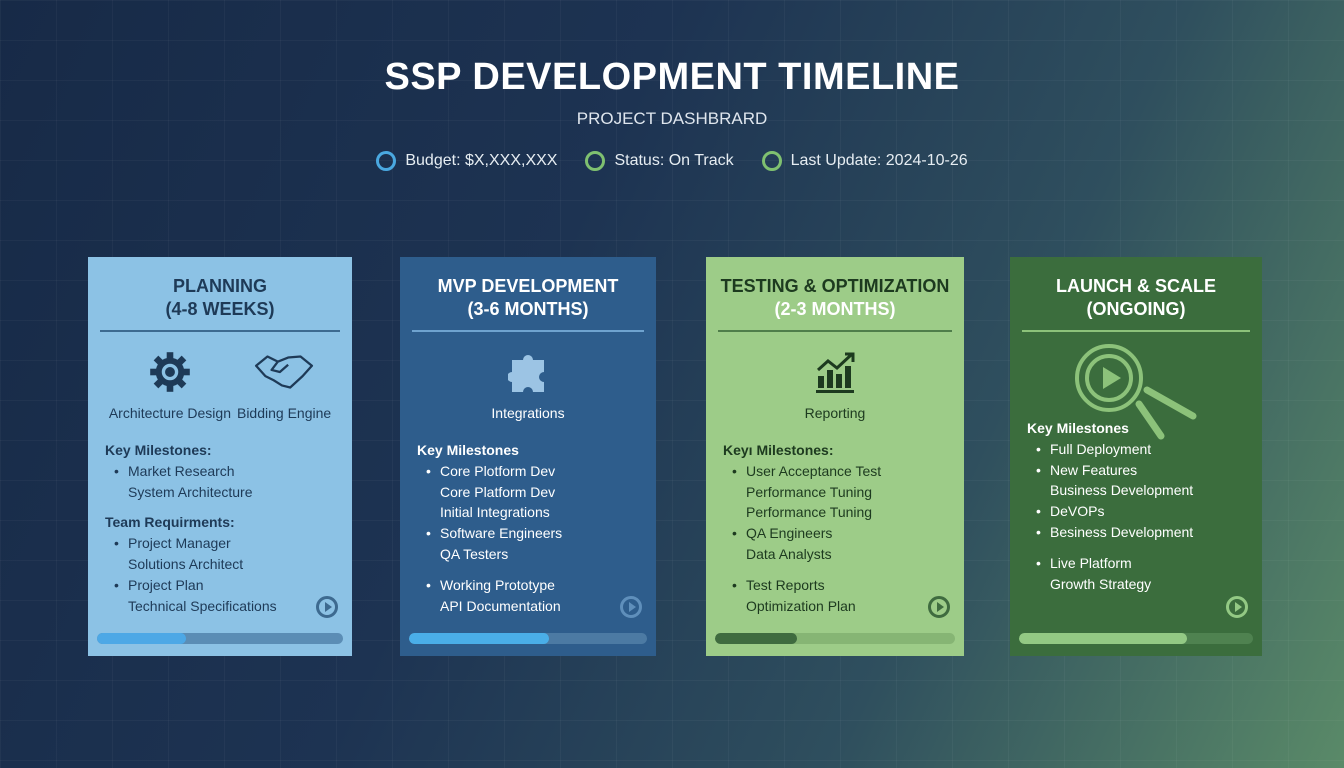 This screenshot has height=768, width=1344. What do you see at coordinates (672, 118) in the screenshot?
I see `page-subtitle: PROJECT DASHBRARD` at bounding box center [672, 118].